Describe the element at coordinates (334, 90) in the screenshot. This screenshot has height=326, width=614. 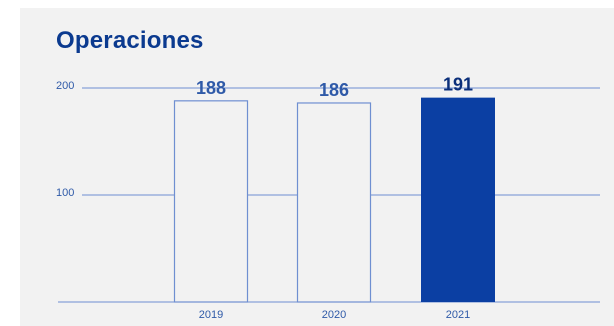
I see `data-label-2020: 186` at that location.